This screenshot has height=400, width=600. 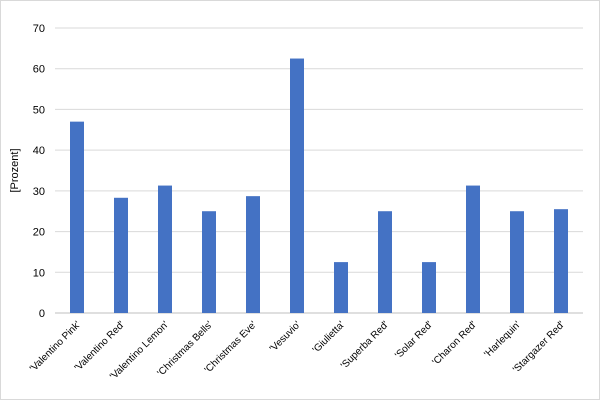 I want to click on x-tick-label: 'Solar Red', so click(x=414, y=340).